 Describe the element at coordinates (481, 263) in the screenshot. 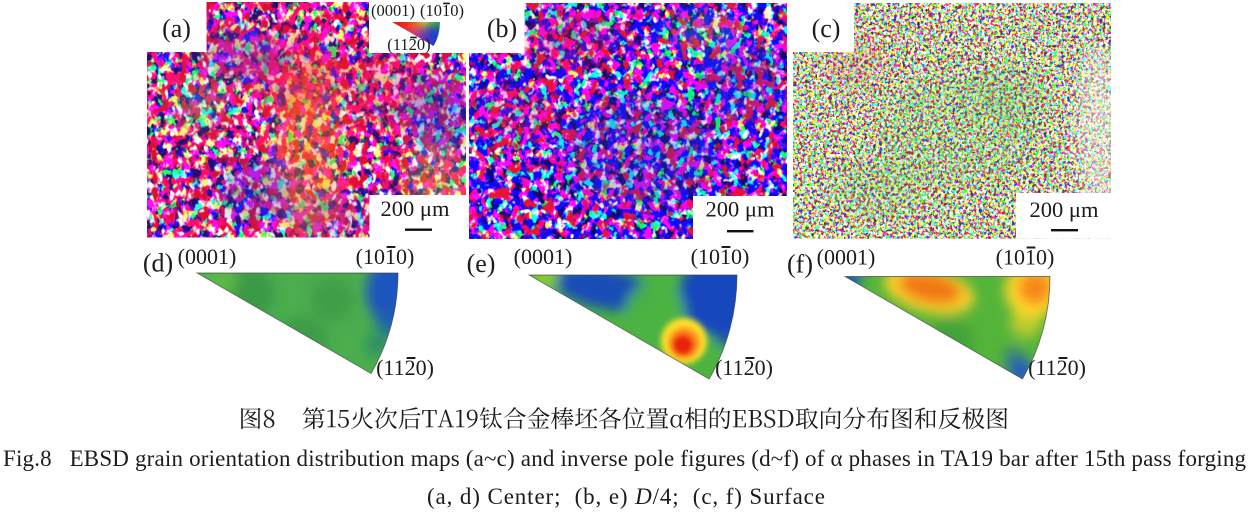

I see `svg-text: (e)` at that location.